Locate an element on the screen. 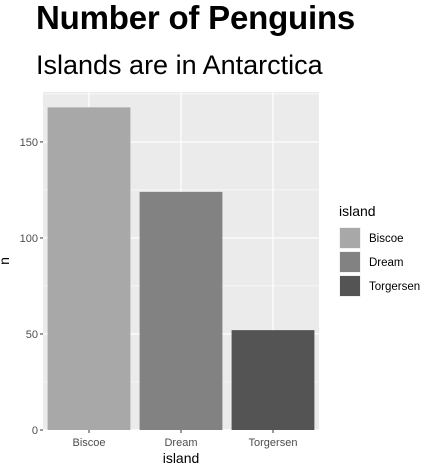  y-tick-label: 0 is located at coordinates (35, 431).